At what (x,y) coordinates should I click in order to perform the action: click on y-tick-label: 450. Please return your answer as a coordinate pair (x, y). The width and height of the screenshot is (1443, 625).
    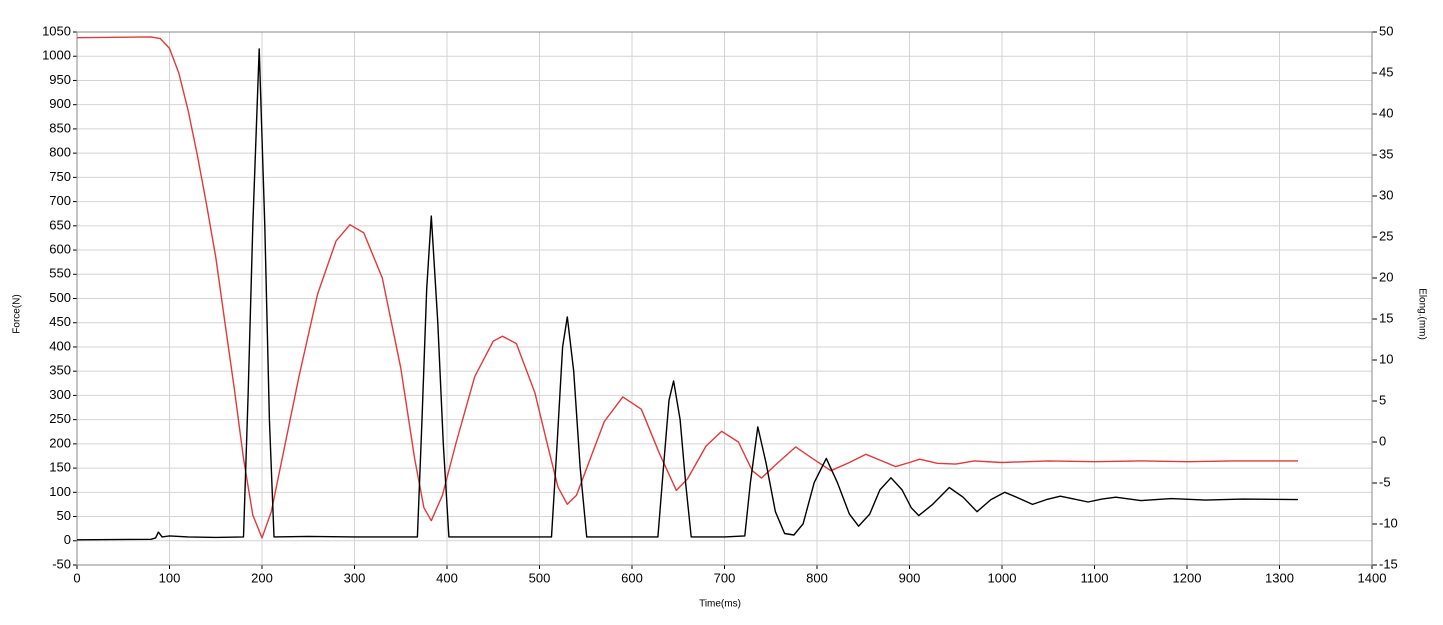
    Looking at the image, I should click on (60, 321).